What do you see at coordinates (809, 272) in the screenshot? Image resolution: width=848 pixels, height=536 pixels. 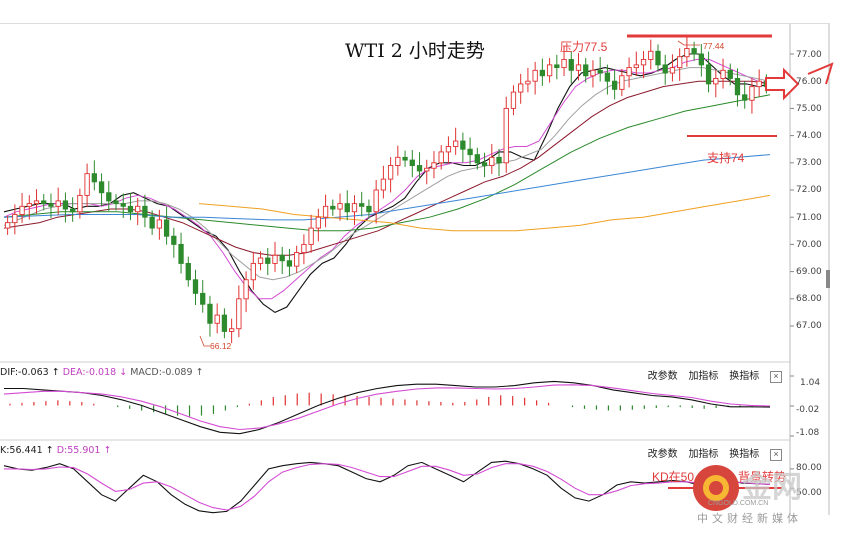 I see `y-tick: 69.00` at bounding box center [809, 272].